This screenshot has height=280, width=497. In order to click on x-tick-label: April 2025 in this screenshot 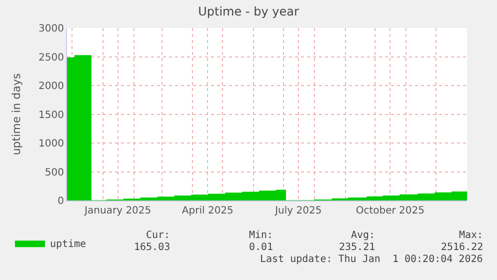, I will do `click(208, 211)`.